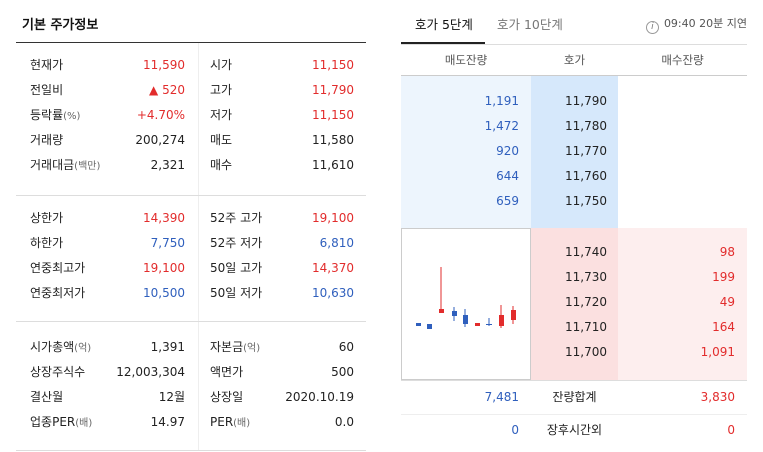  Describe the element at coordinates (507, 176) in the screenshot. I see `ask-qty: 644` at that location.